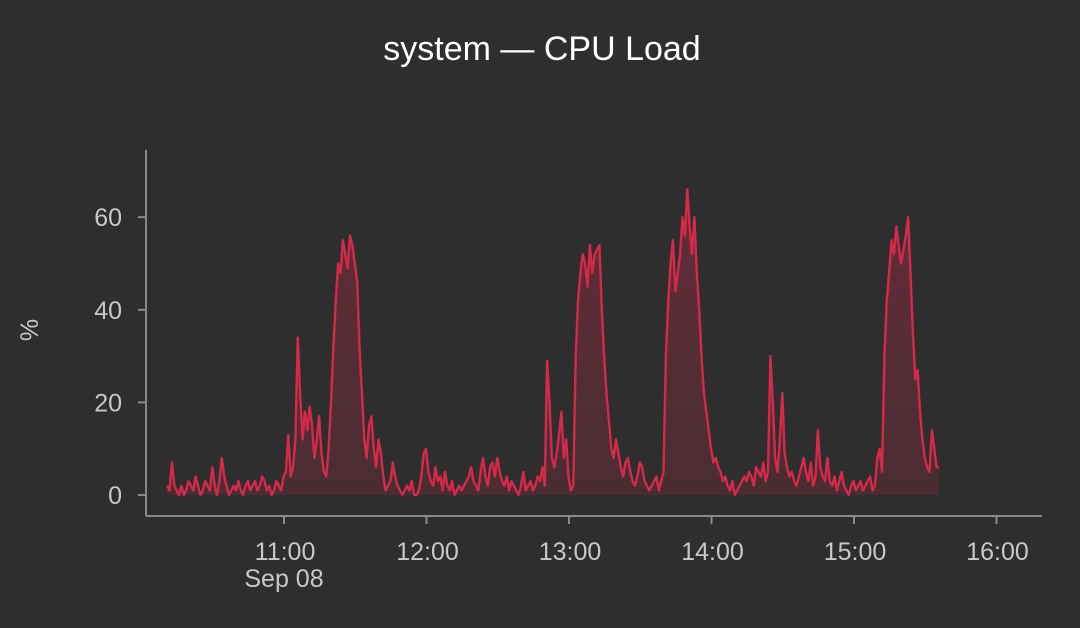 This screenshot has width=1080, height=628. I want to click on x-tick-label: 12:00, so click(427, 552).